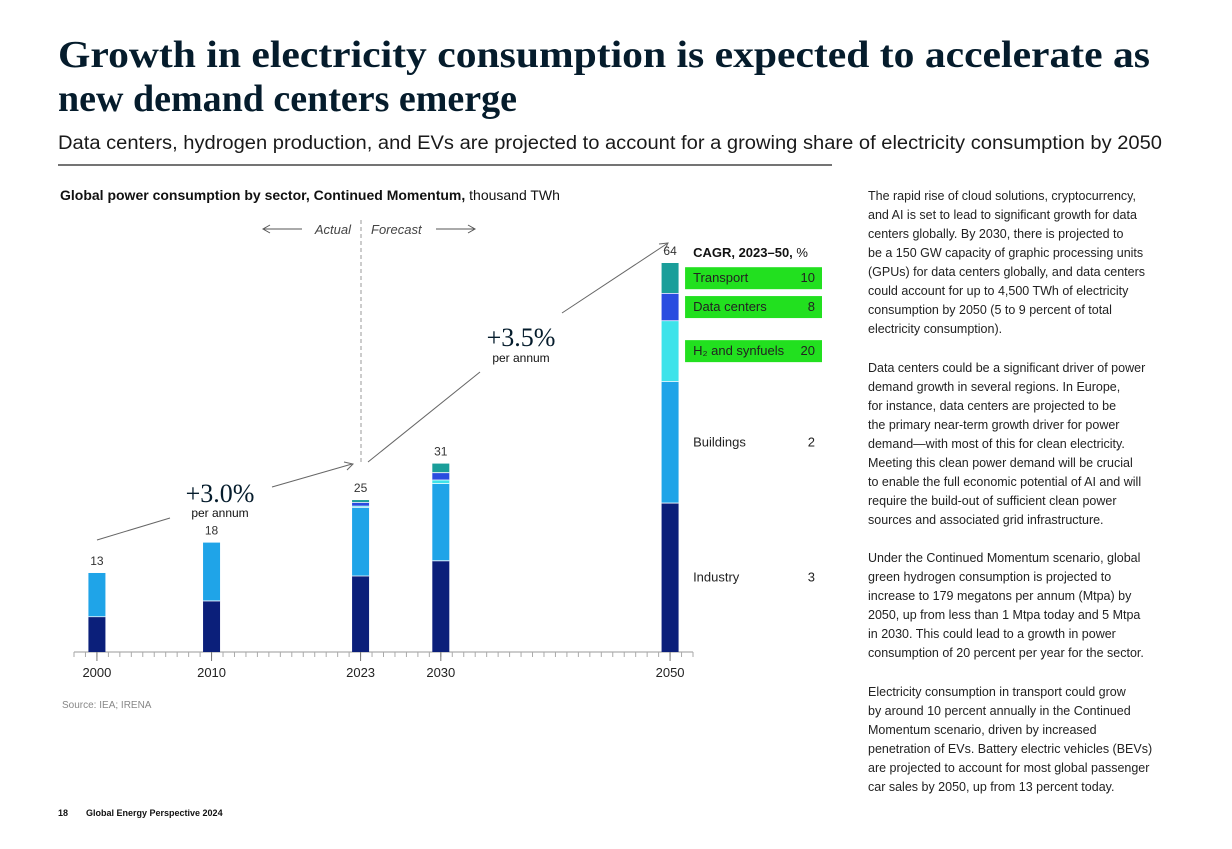  I want to click on x-tick-label: 2010, so click(211, 672).